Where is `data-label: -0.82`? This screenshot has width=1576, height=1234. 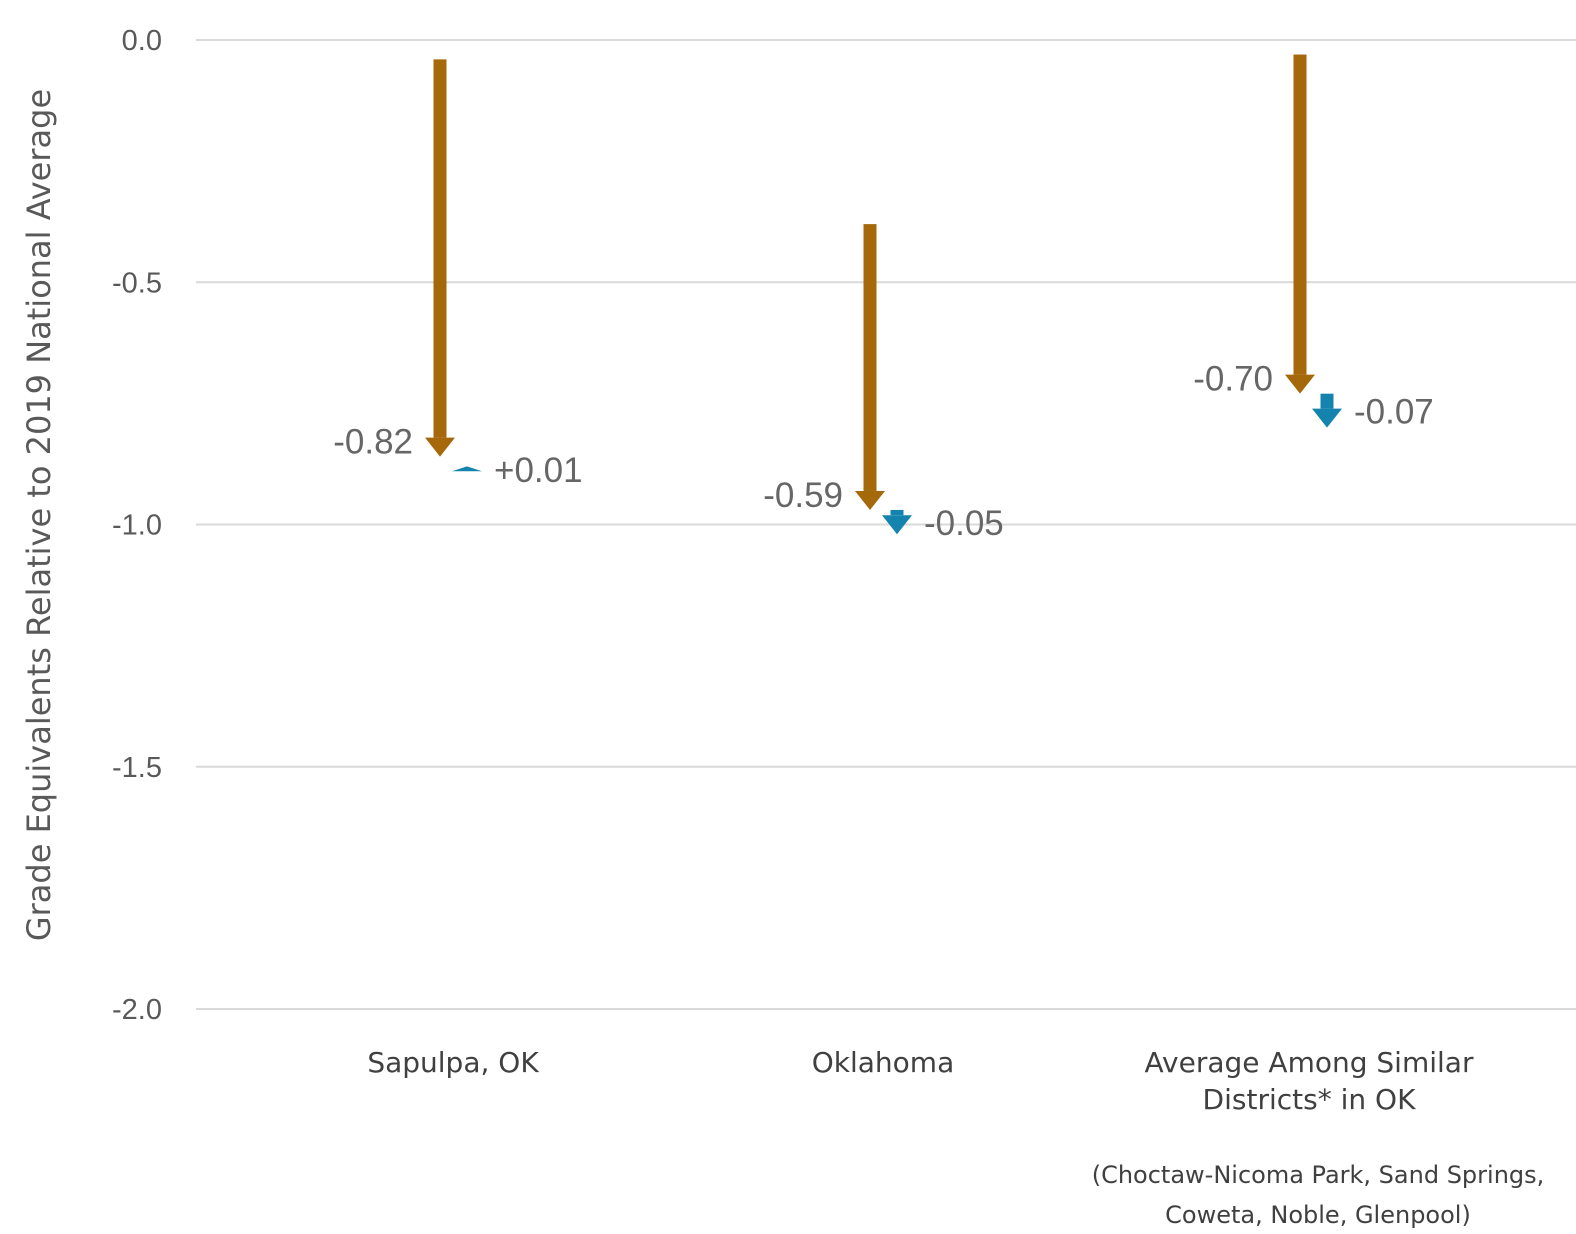 data-label: -0.82 is located at coordinates (373, 442).